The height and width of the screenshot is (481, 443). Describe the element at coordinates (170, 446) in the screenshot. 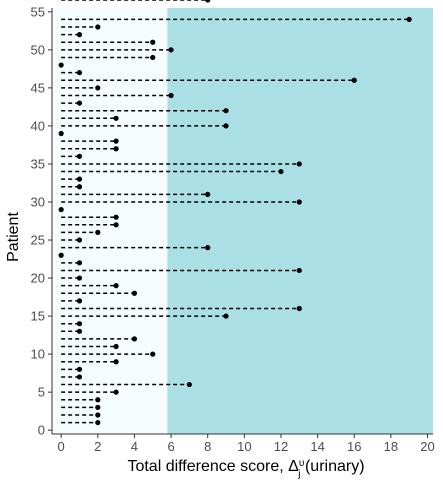

I see `x-tick-label-6: 6` at that location.